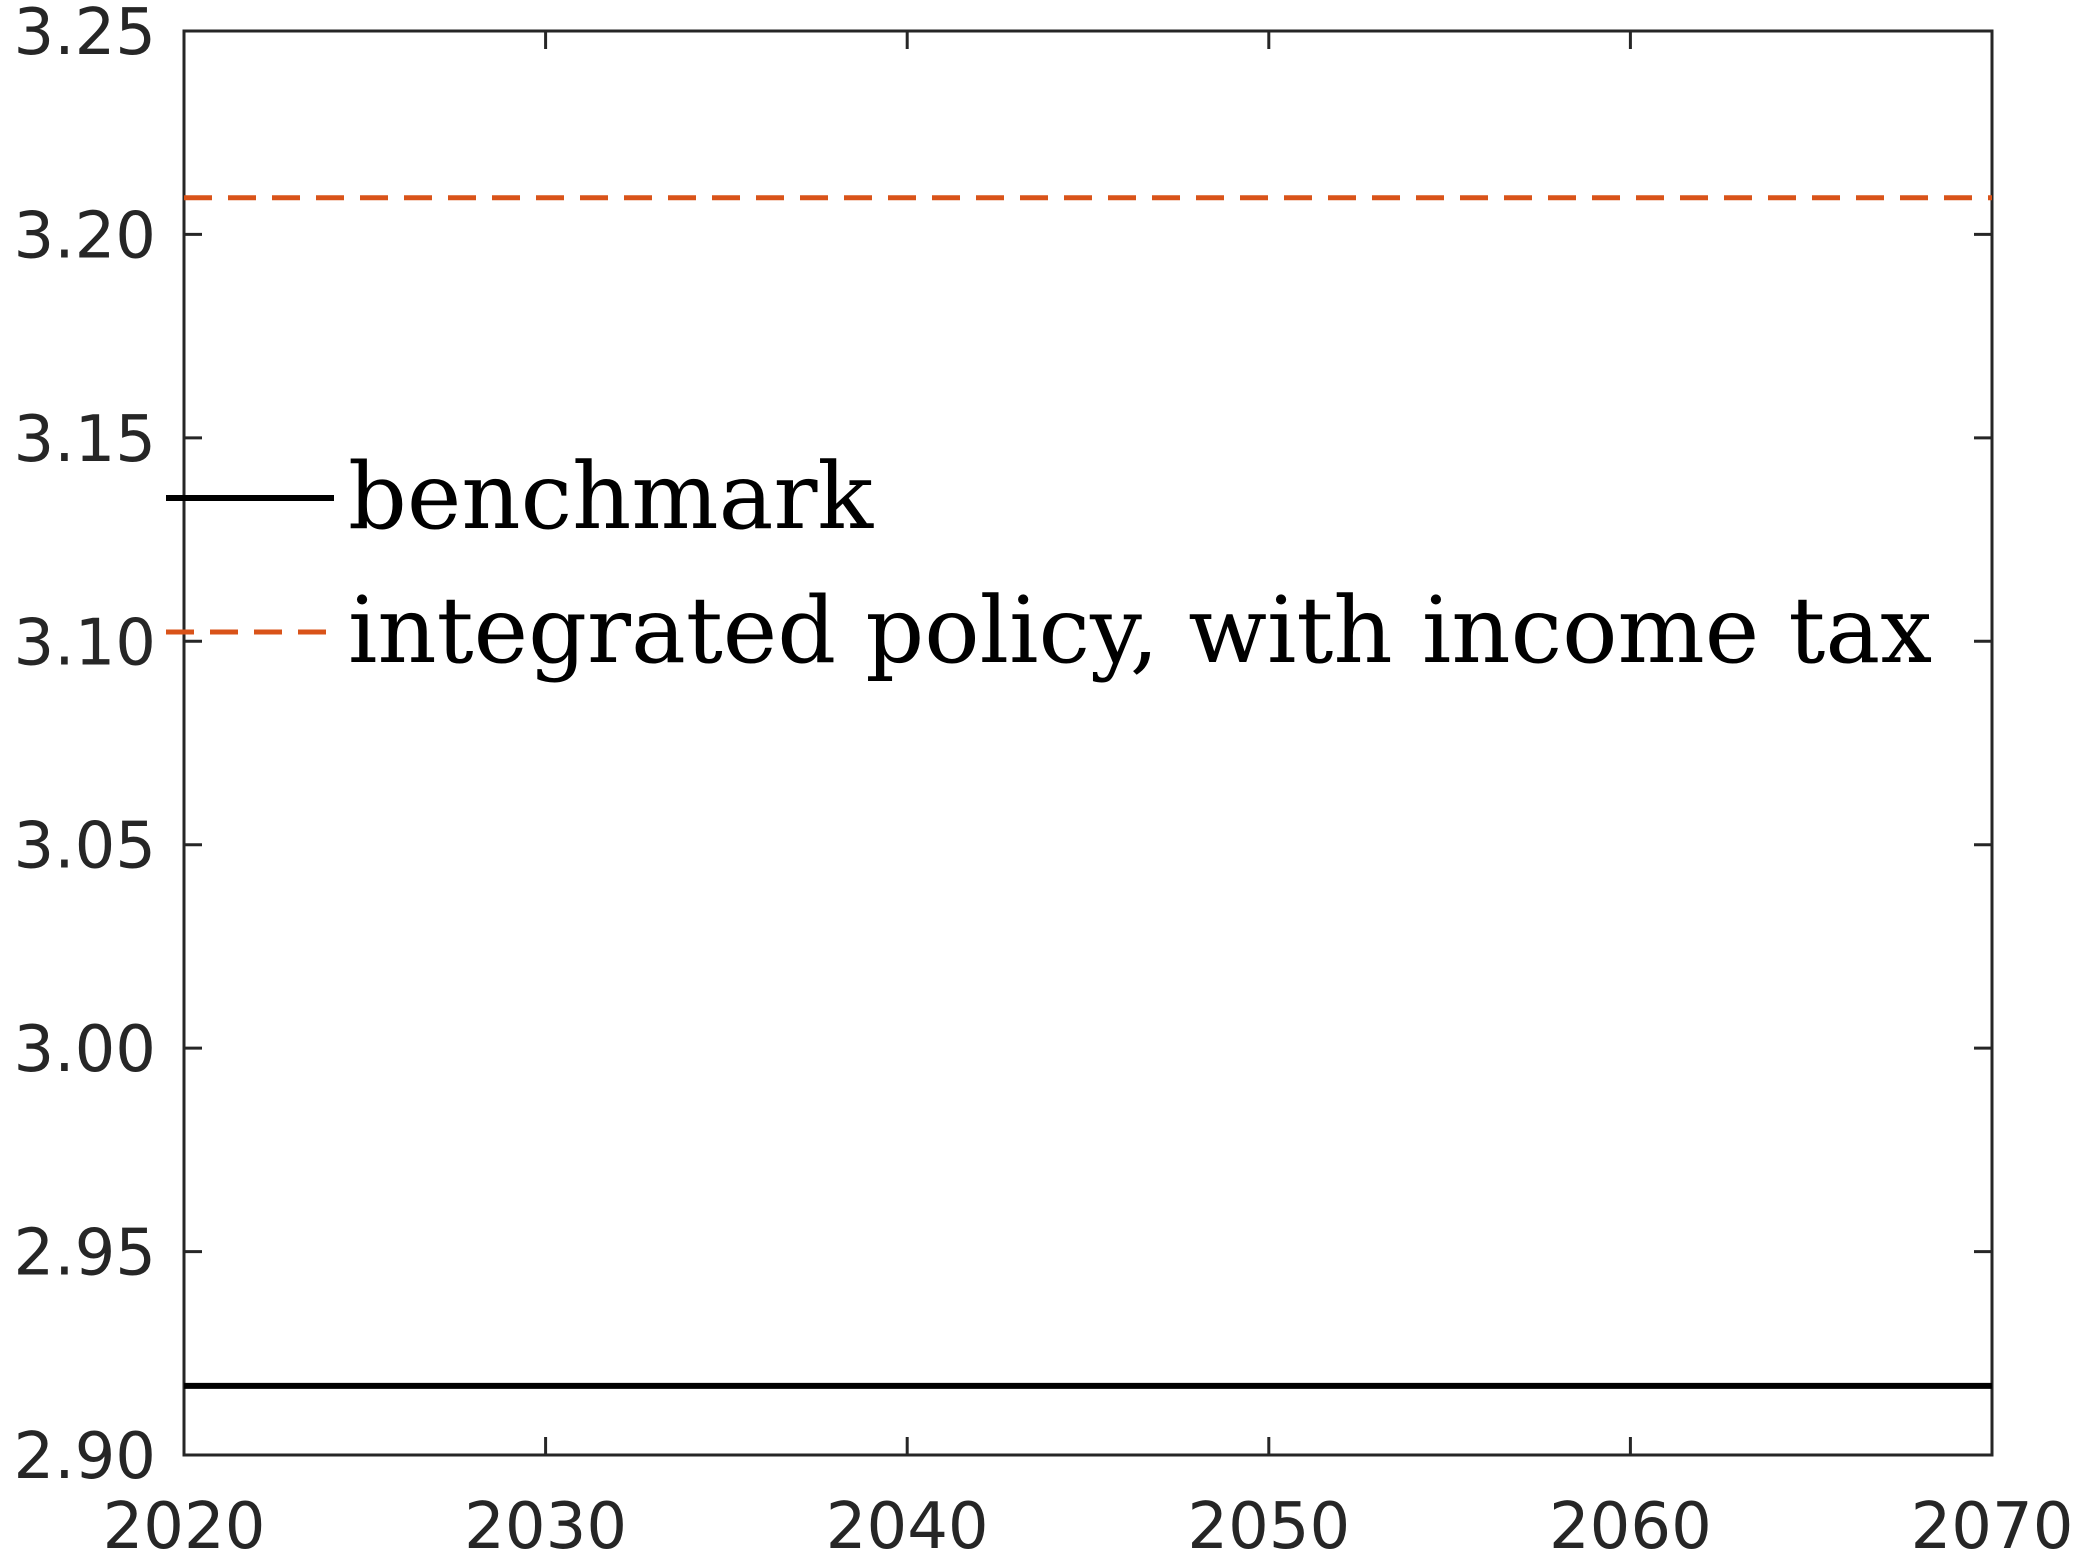  What do you see at coordinates (85, 236) in the screenshot?
I see `y-tick-label: 3.20` at bounding box center [85, 236].